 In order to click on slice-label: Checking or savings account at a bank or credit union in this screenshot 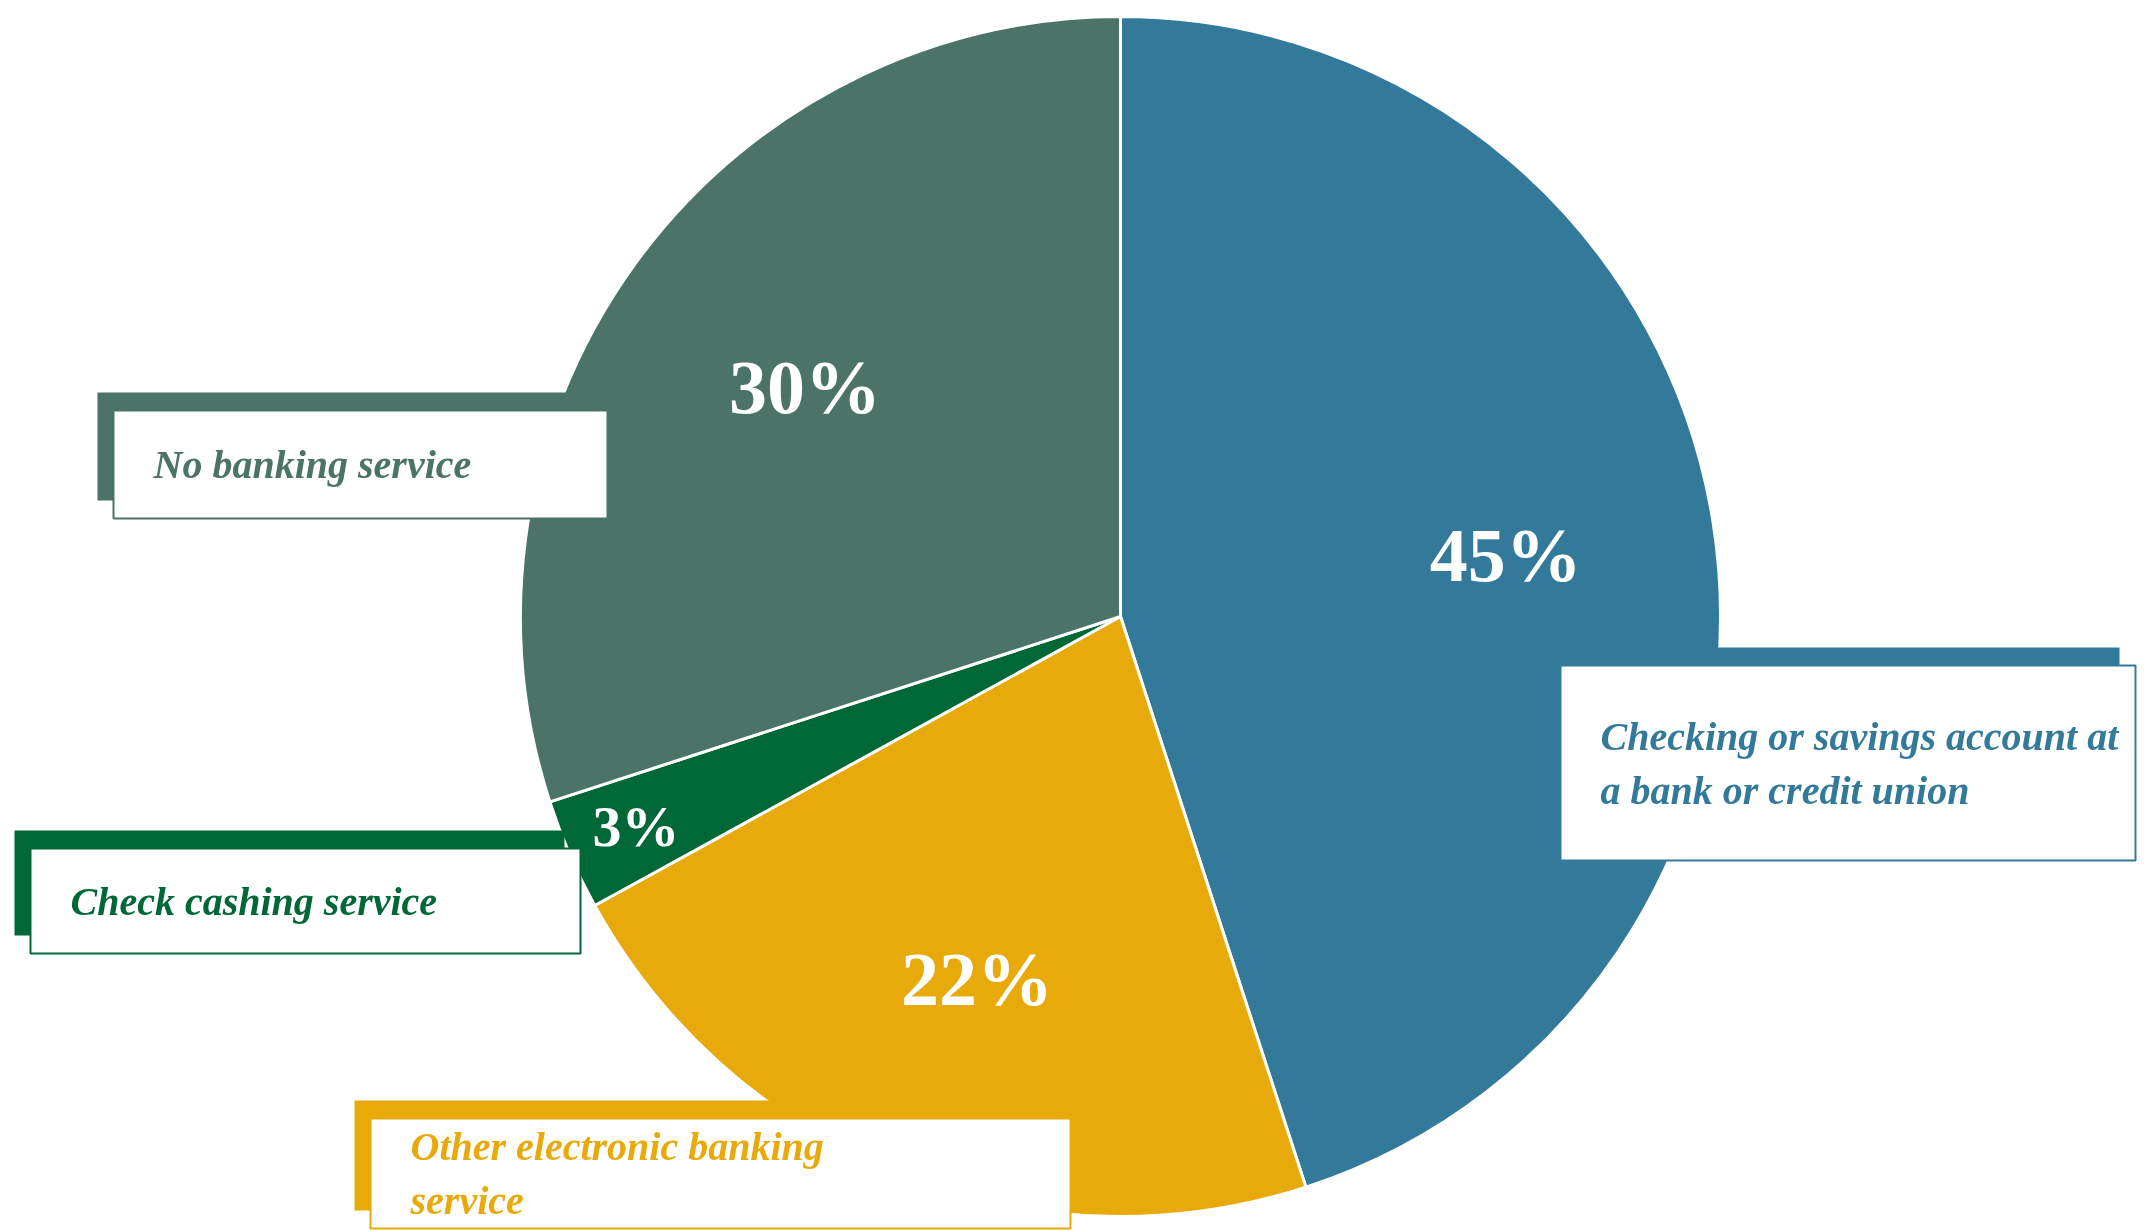, I will do `click(1860, 763)`.